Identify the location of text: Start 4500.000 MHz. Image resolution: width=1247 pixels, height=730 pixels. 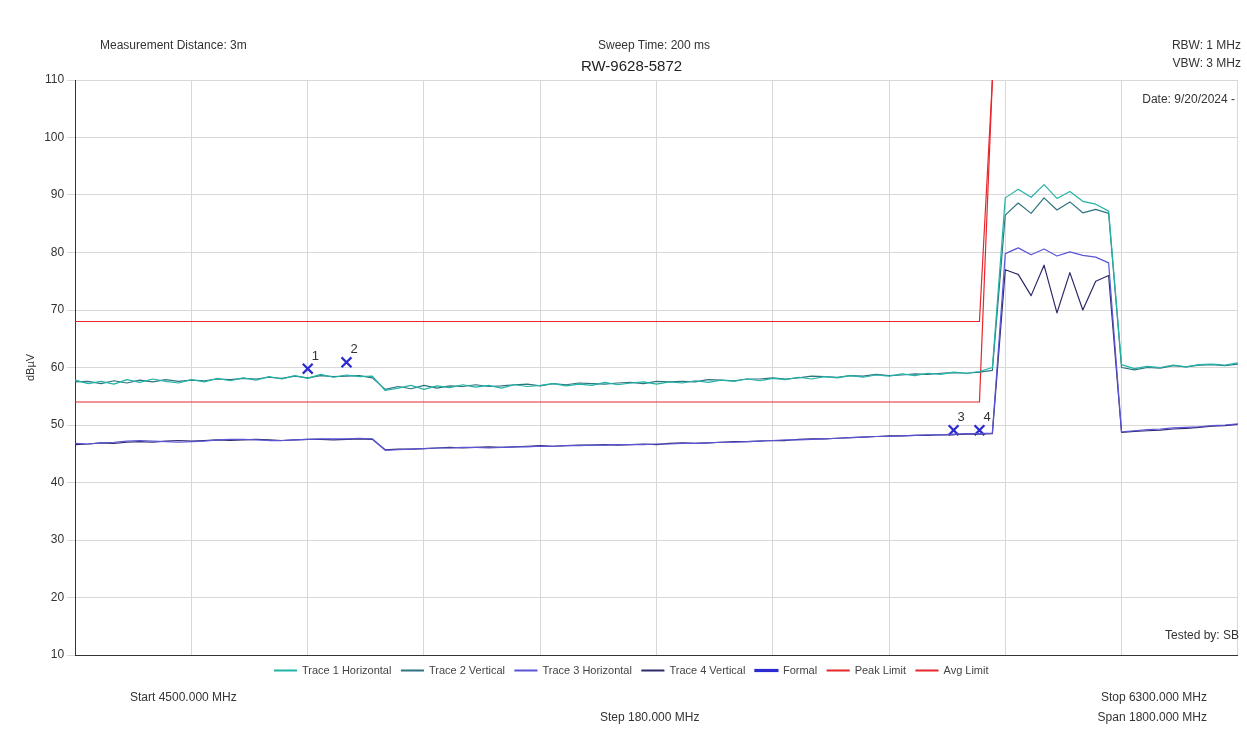
(183, 697).